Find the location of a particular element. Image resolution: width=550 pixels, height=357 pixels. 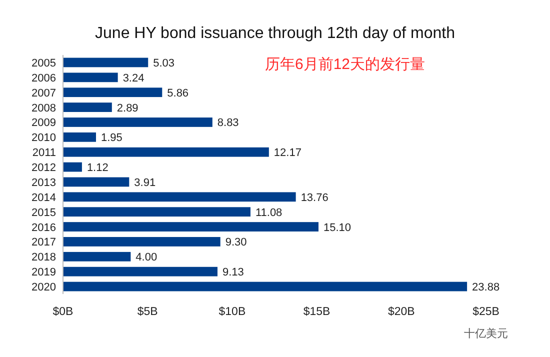

chart-title: June HY bond issuance through 12th day of month is located at coordinates (275, 33).